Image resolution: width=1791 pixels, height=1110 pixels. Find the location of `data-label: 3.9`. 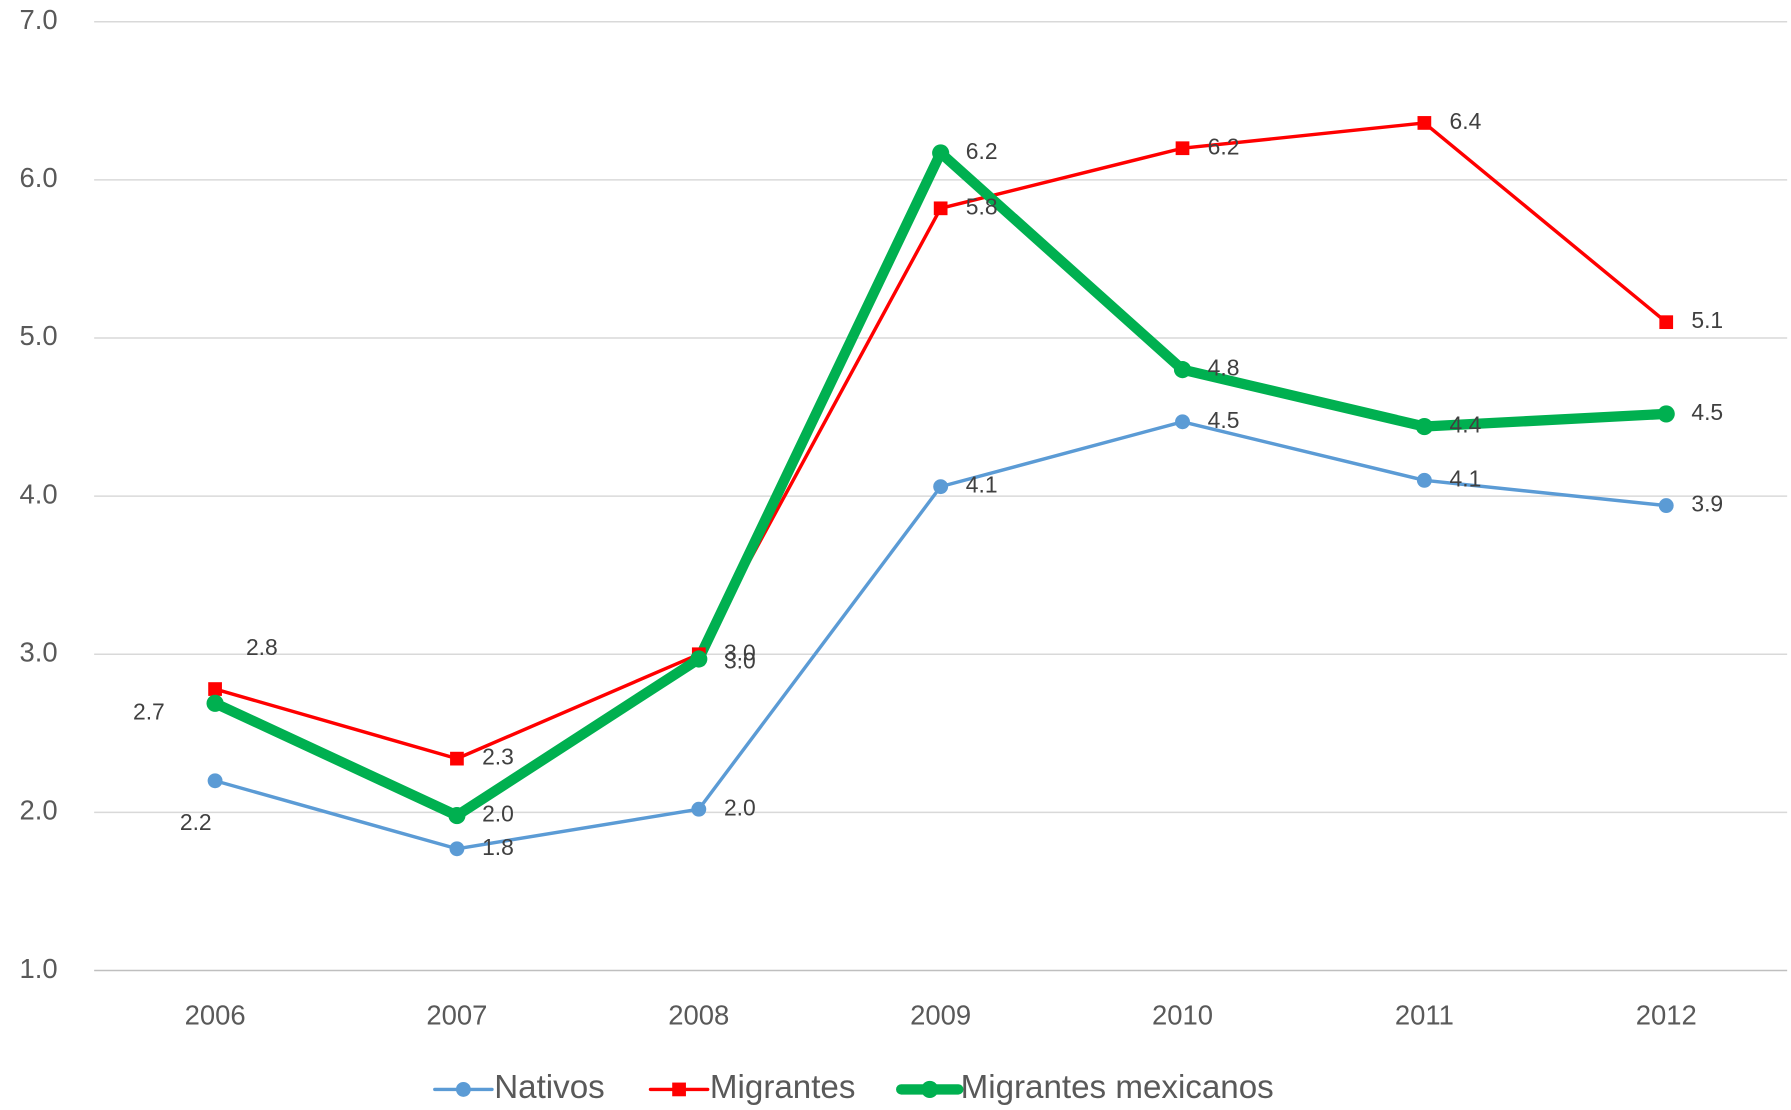

data-label: 3.9 is located at coordinates (1707, 504).